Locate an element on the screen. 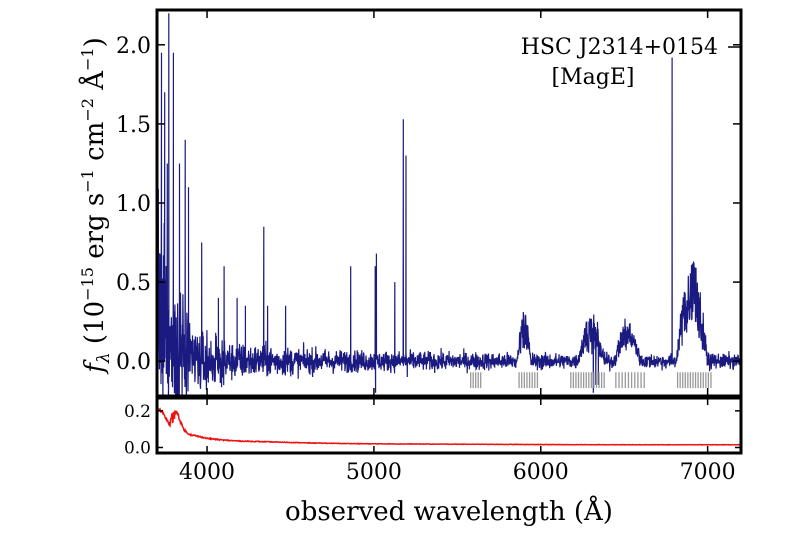 The height and width of the screenshot is (533, 800). sky-line-markers is located at coordinates (591, 380).